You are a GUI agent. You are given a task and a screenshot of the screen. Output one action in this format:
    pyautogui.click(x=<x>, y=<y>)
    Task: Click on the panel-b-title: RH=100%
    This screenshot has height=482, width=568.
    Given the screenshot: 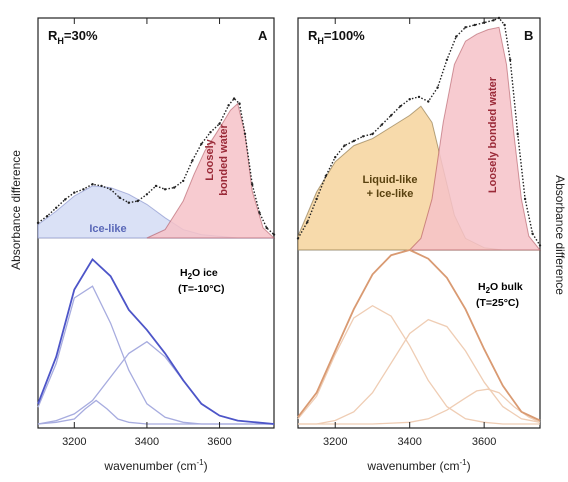 What is the action you would take?
    pyautogui.click(x=336, y=37)
    